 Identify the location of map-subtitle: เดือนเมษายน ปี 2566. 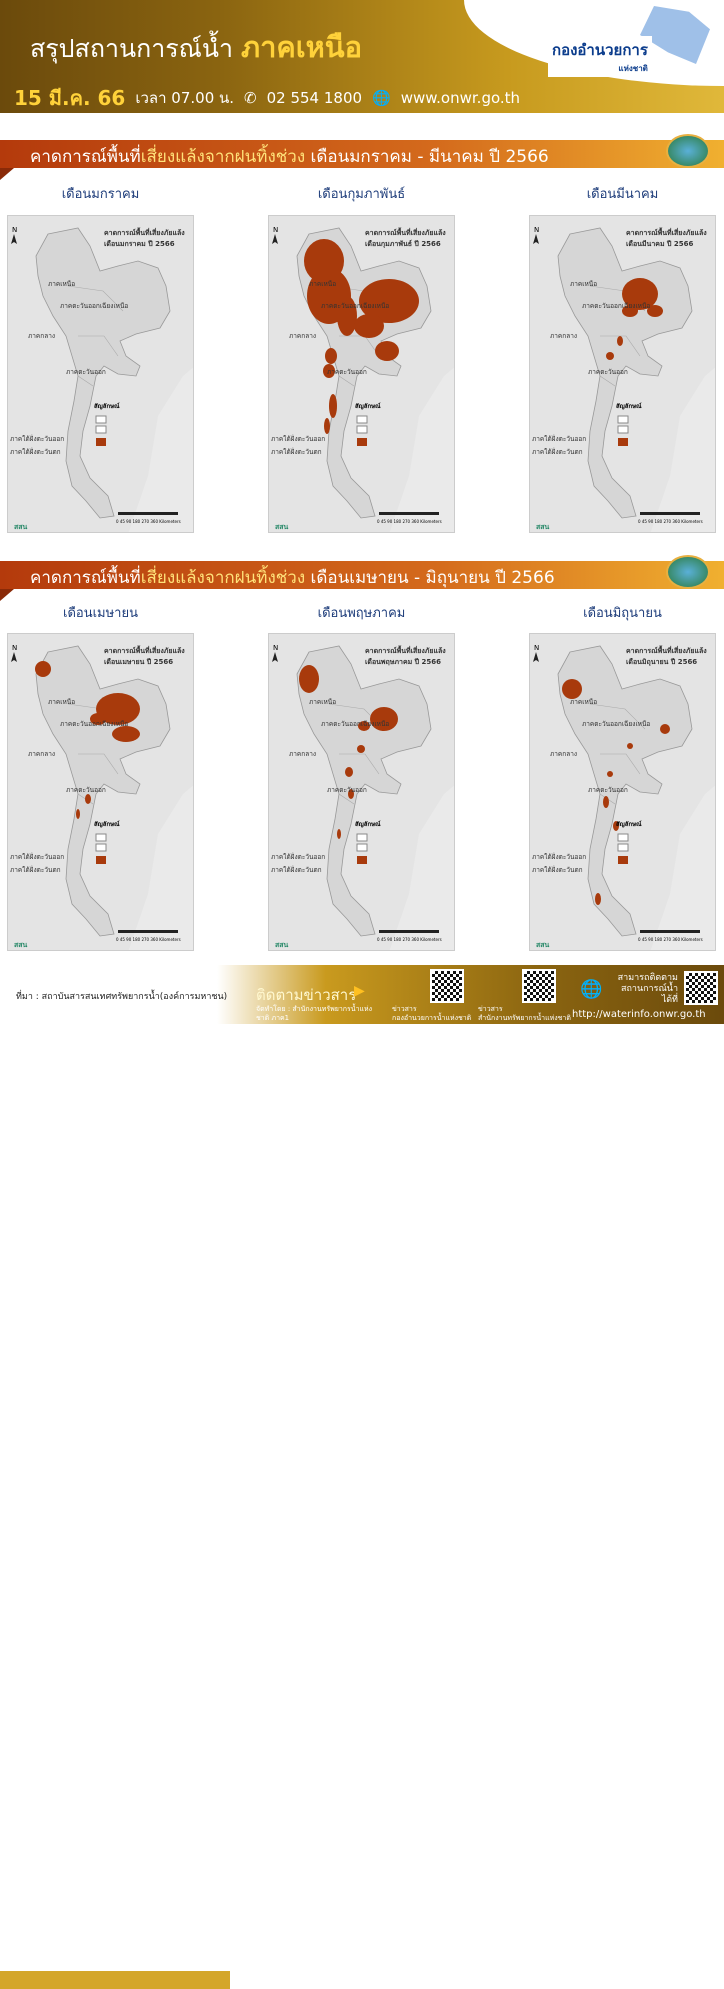
(139, 662).